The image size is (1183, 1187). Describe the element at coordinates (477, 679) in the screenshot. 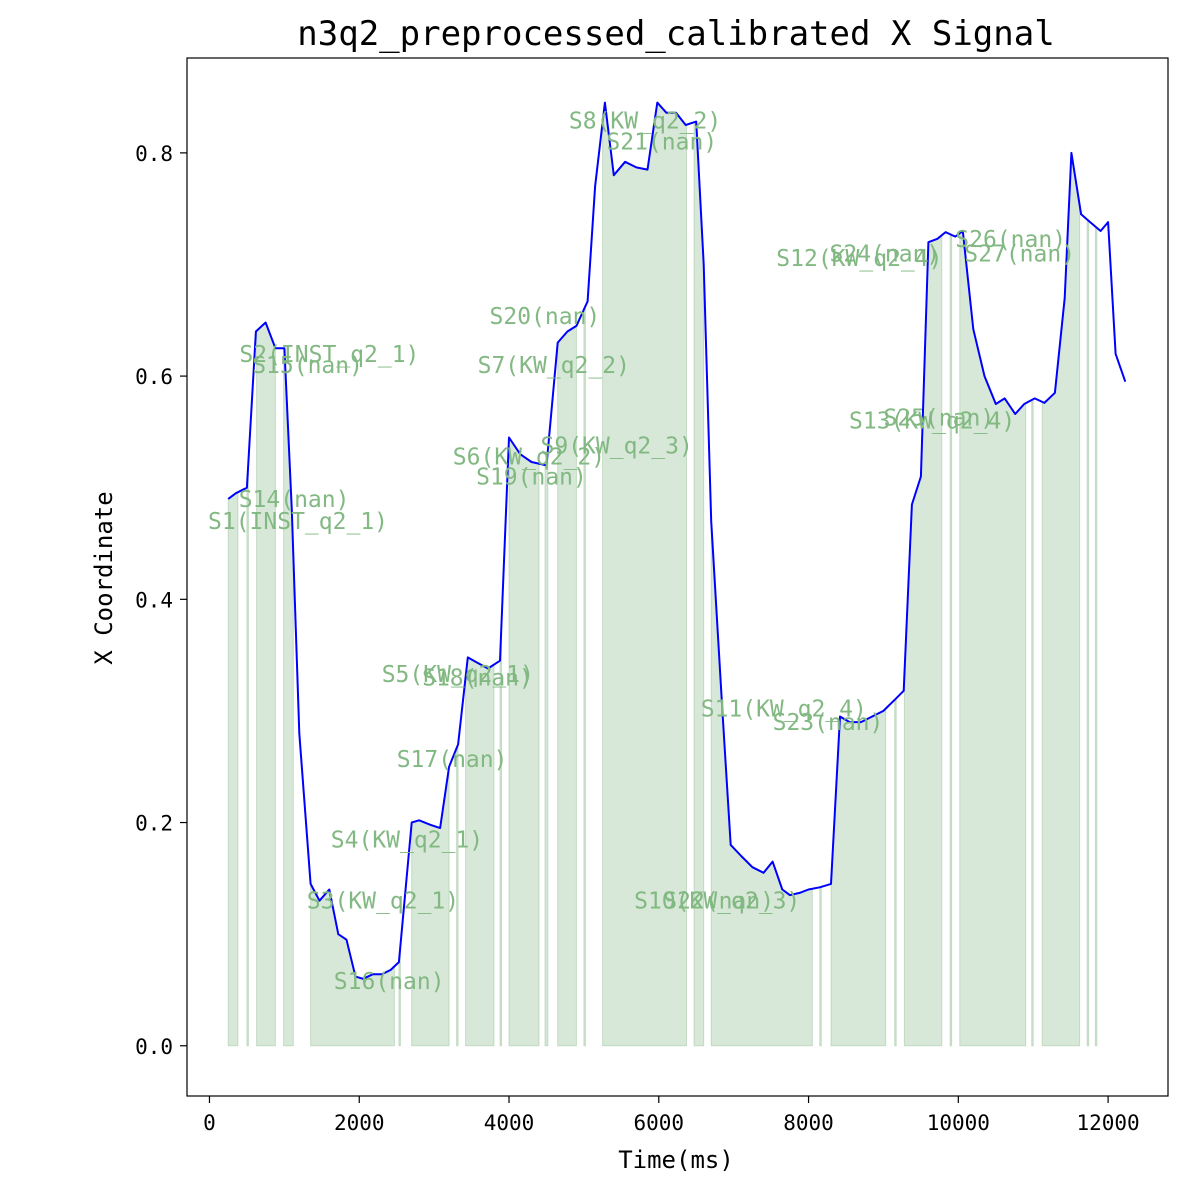

I see `segment-label: S18(nan)` at that location.